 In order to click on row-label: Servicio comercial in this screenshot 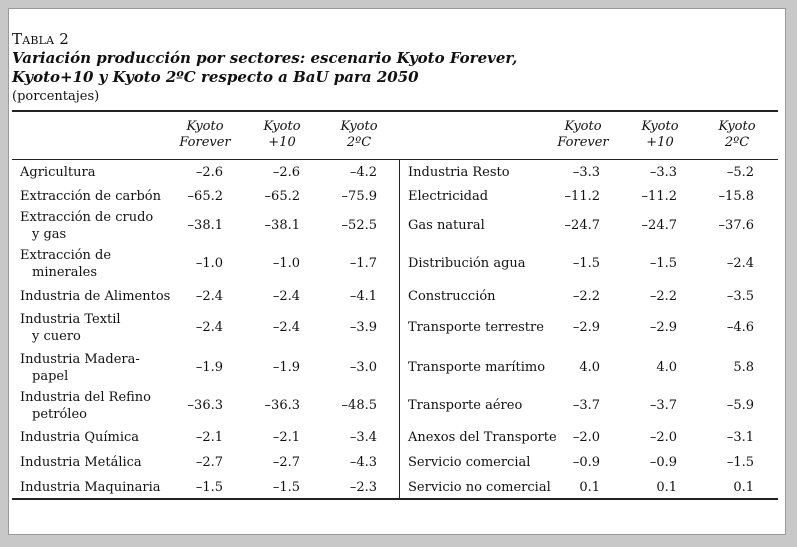, I will do `click(469, 462)`.